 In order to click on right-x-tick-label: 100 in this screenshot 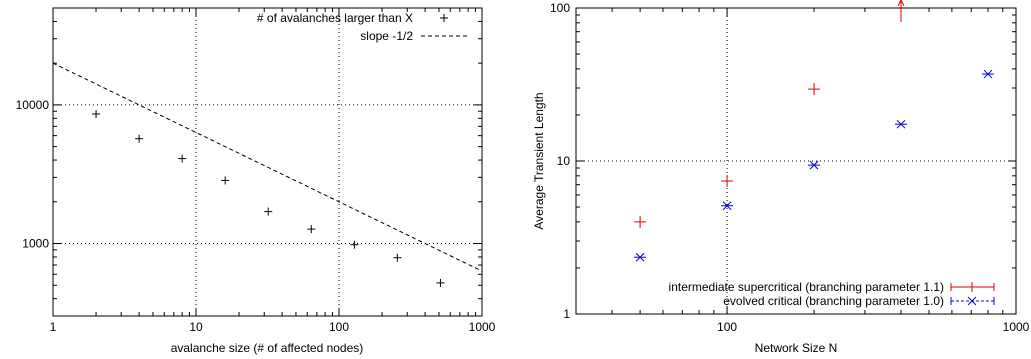, I will do `click(727, 327)`.